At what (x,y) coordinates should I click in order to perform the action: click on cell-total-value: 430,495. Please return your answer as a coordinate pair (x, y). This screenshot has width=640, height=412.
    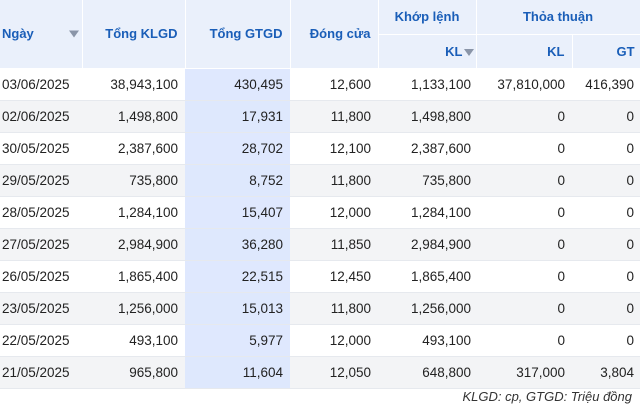
    Looking at the image, I should click on (237, 84).